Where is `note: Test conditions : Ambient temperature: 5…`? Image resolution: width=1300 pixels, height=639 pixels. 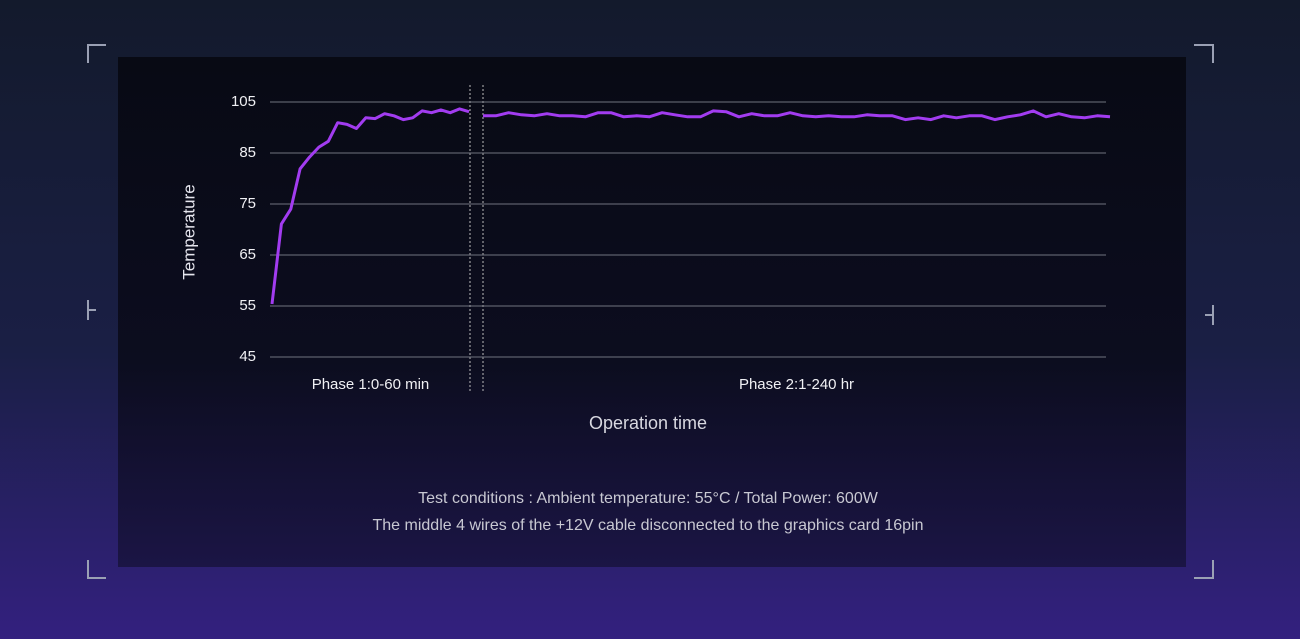
note: Test conditions : Ambient temperature: 5… is located at coordinates (648, 498).